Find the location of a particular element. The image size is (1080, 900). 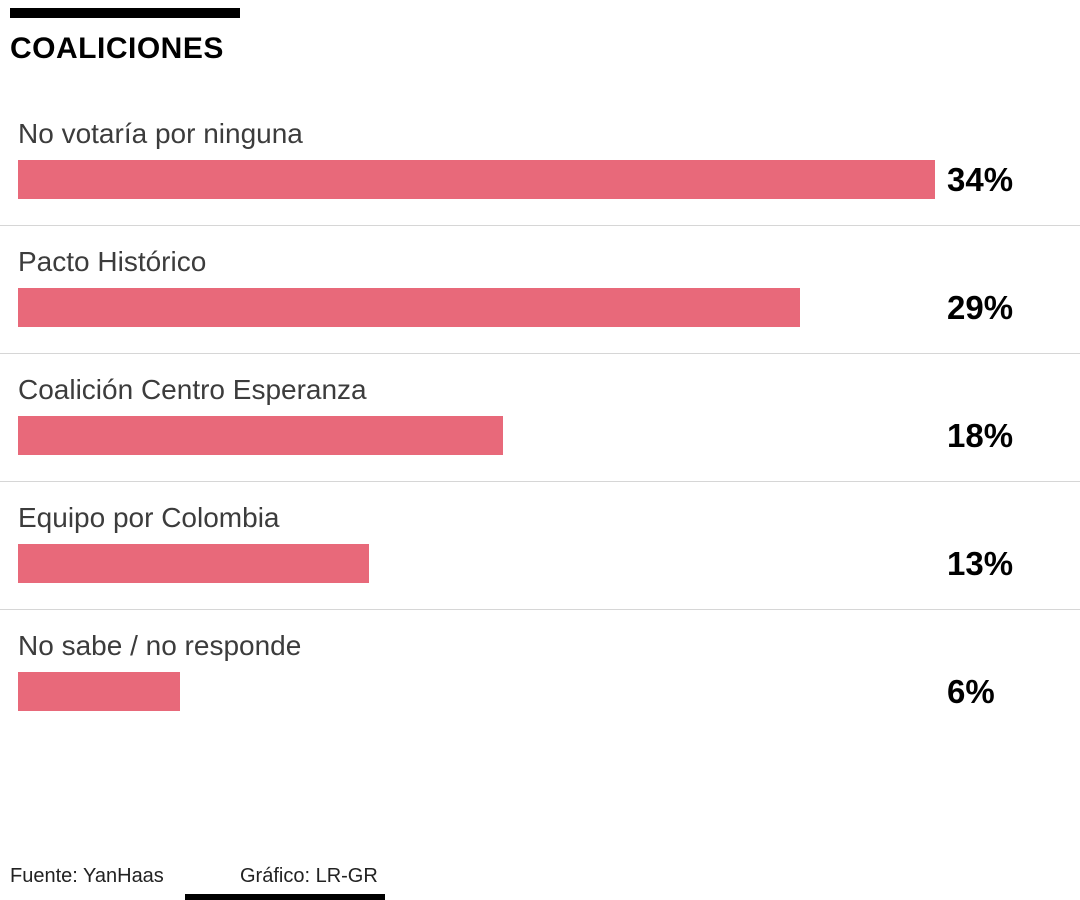

chart-row: No votaría por ninguna 34% is located at coordinates (540, 161).